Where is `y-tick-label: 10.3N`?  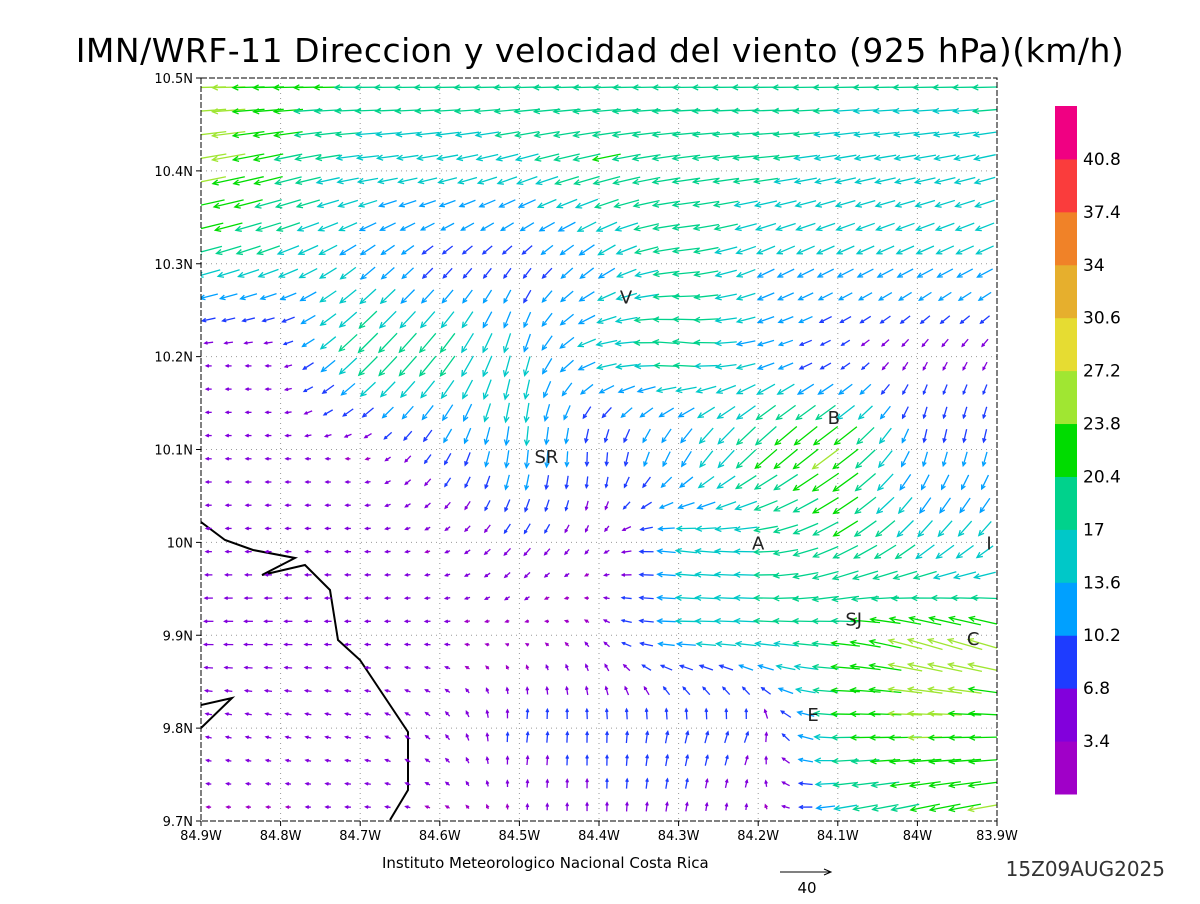 y-tick-label: 10.3N is located at coordinates (173, 265).